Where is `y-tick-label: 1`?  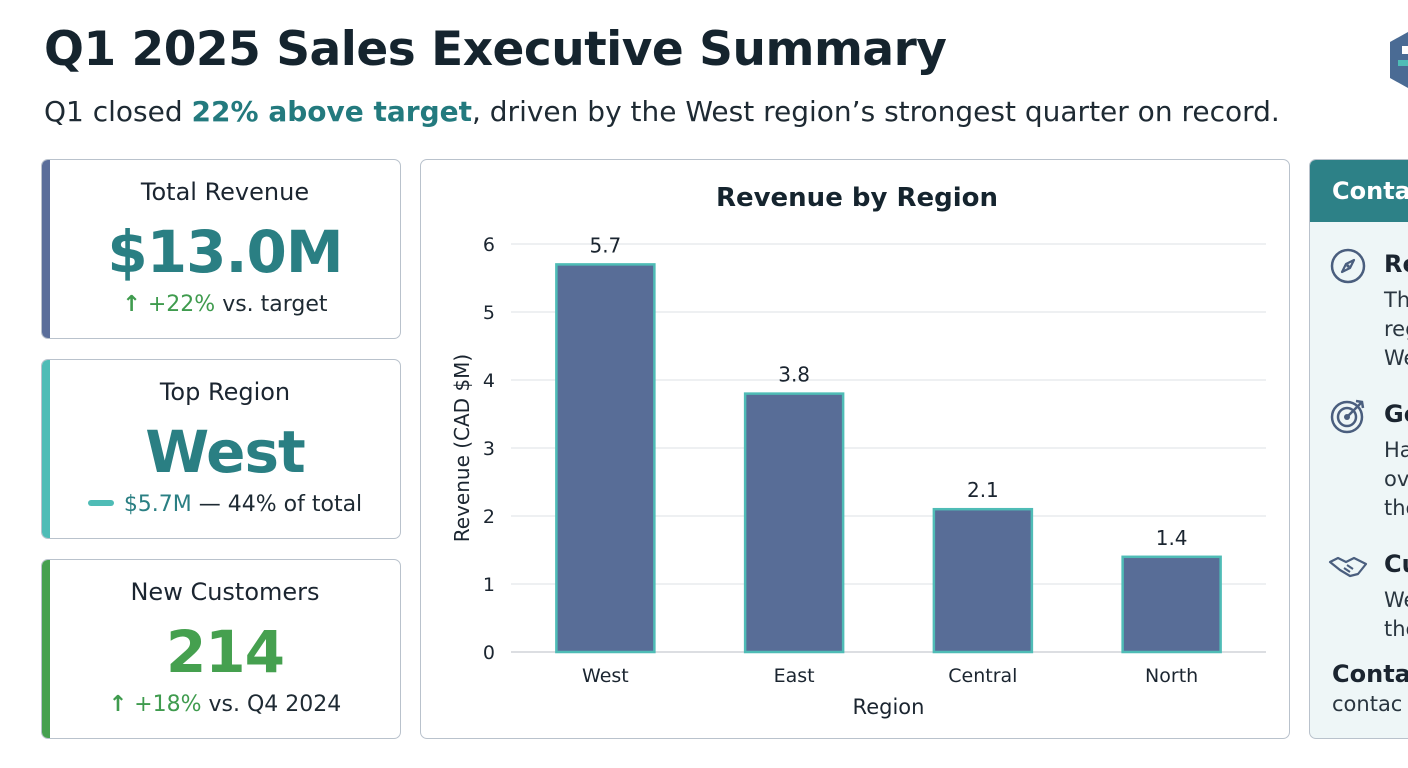
y-tick-label: 1 is located at coordinates (489, 585).